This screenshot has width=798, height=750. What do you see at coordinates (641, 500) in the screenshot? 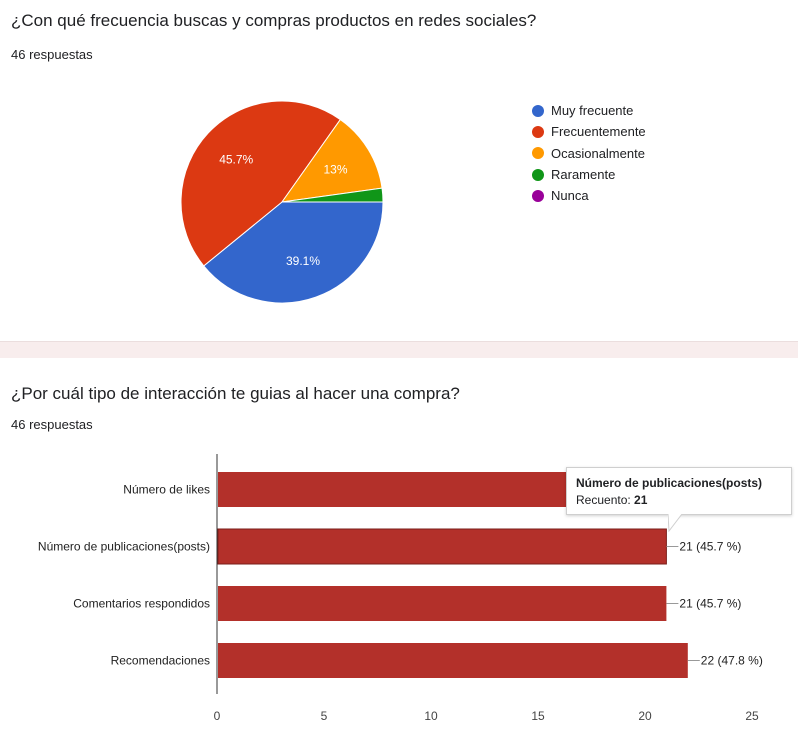
I see `tooltip-value: 21` at bounding box center [641, 500].